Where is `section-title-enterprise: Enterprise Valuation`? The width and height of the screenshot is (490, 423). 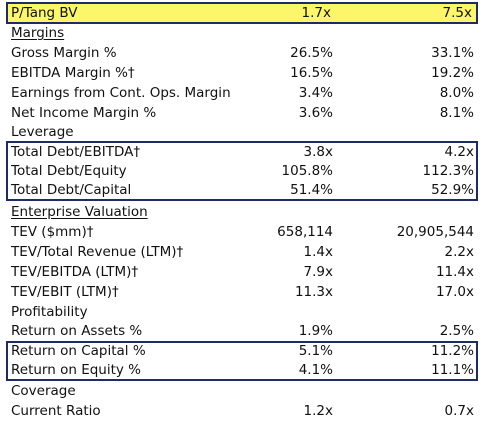
section-title-enterprise: Enterprise Valuation is located at coordinates (79, 212).